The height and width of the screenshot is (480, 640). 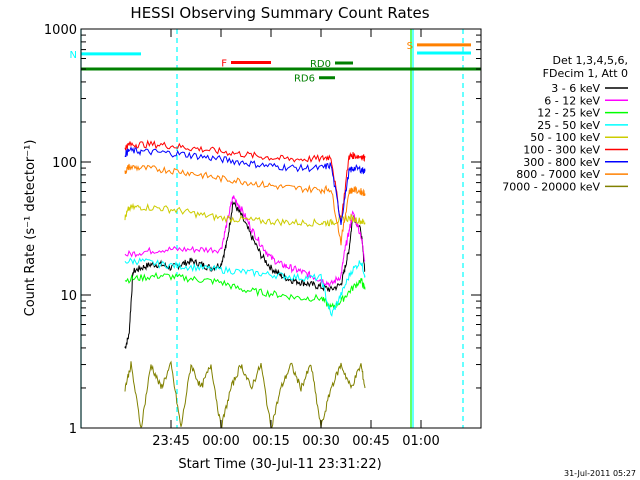 I want to click on legend-label-1: 6 - 12 keV, so click(x=572, y=100).